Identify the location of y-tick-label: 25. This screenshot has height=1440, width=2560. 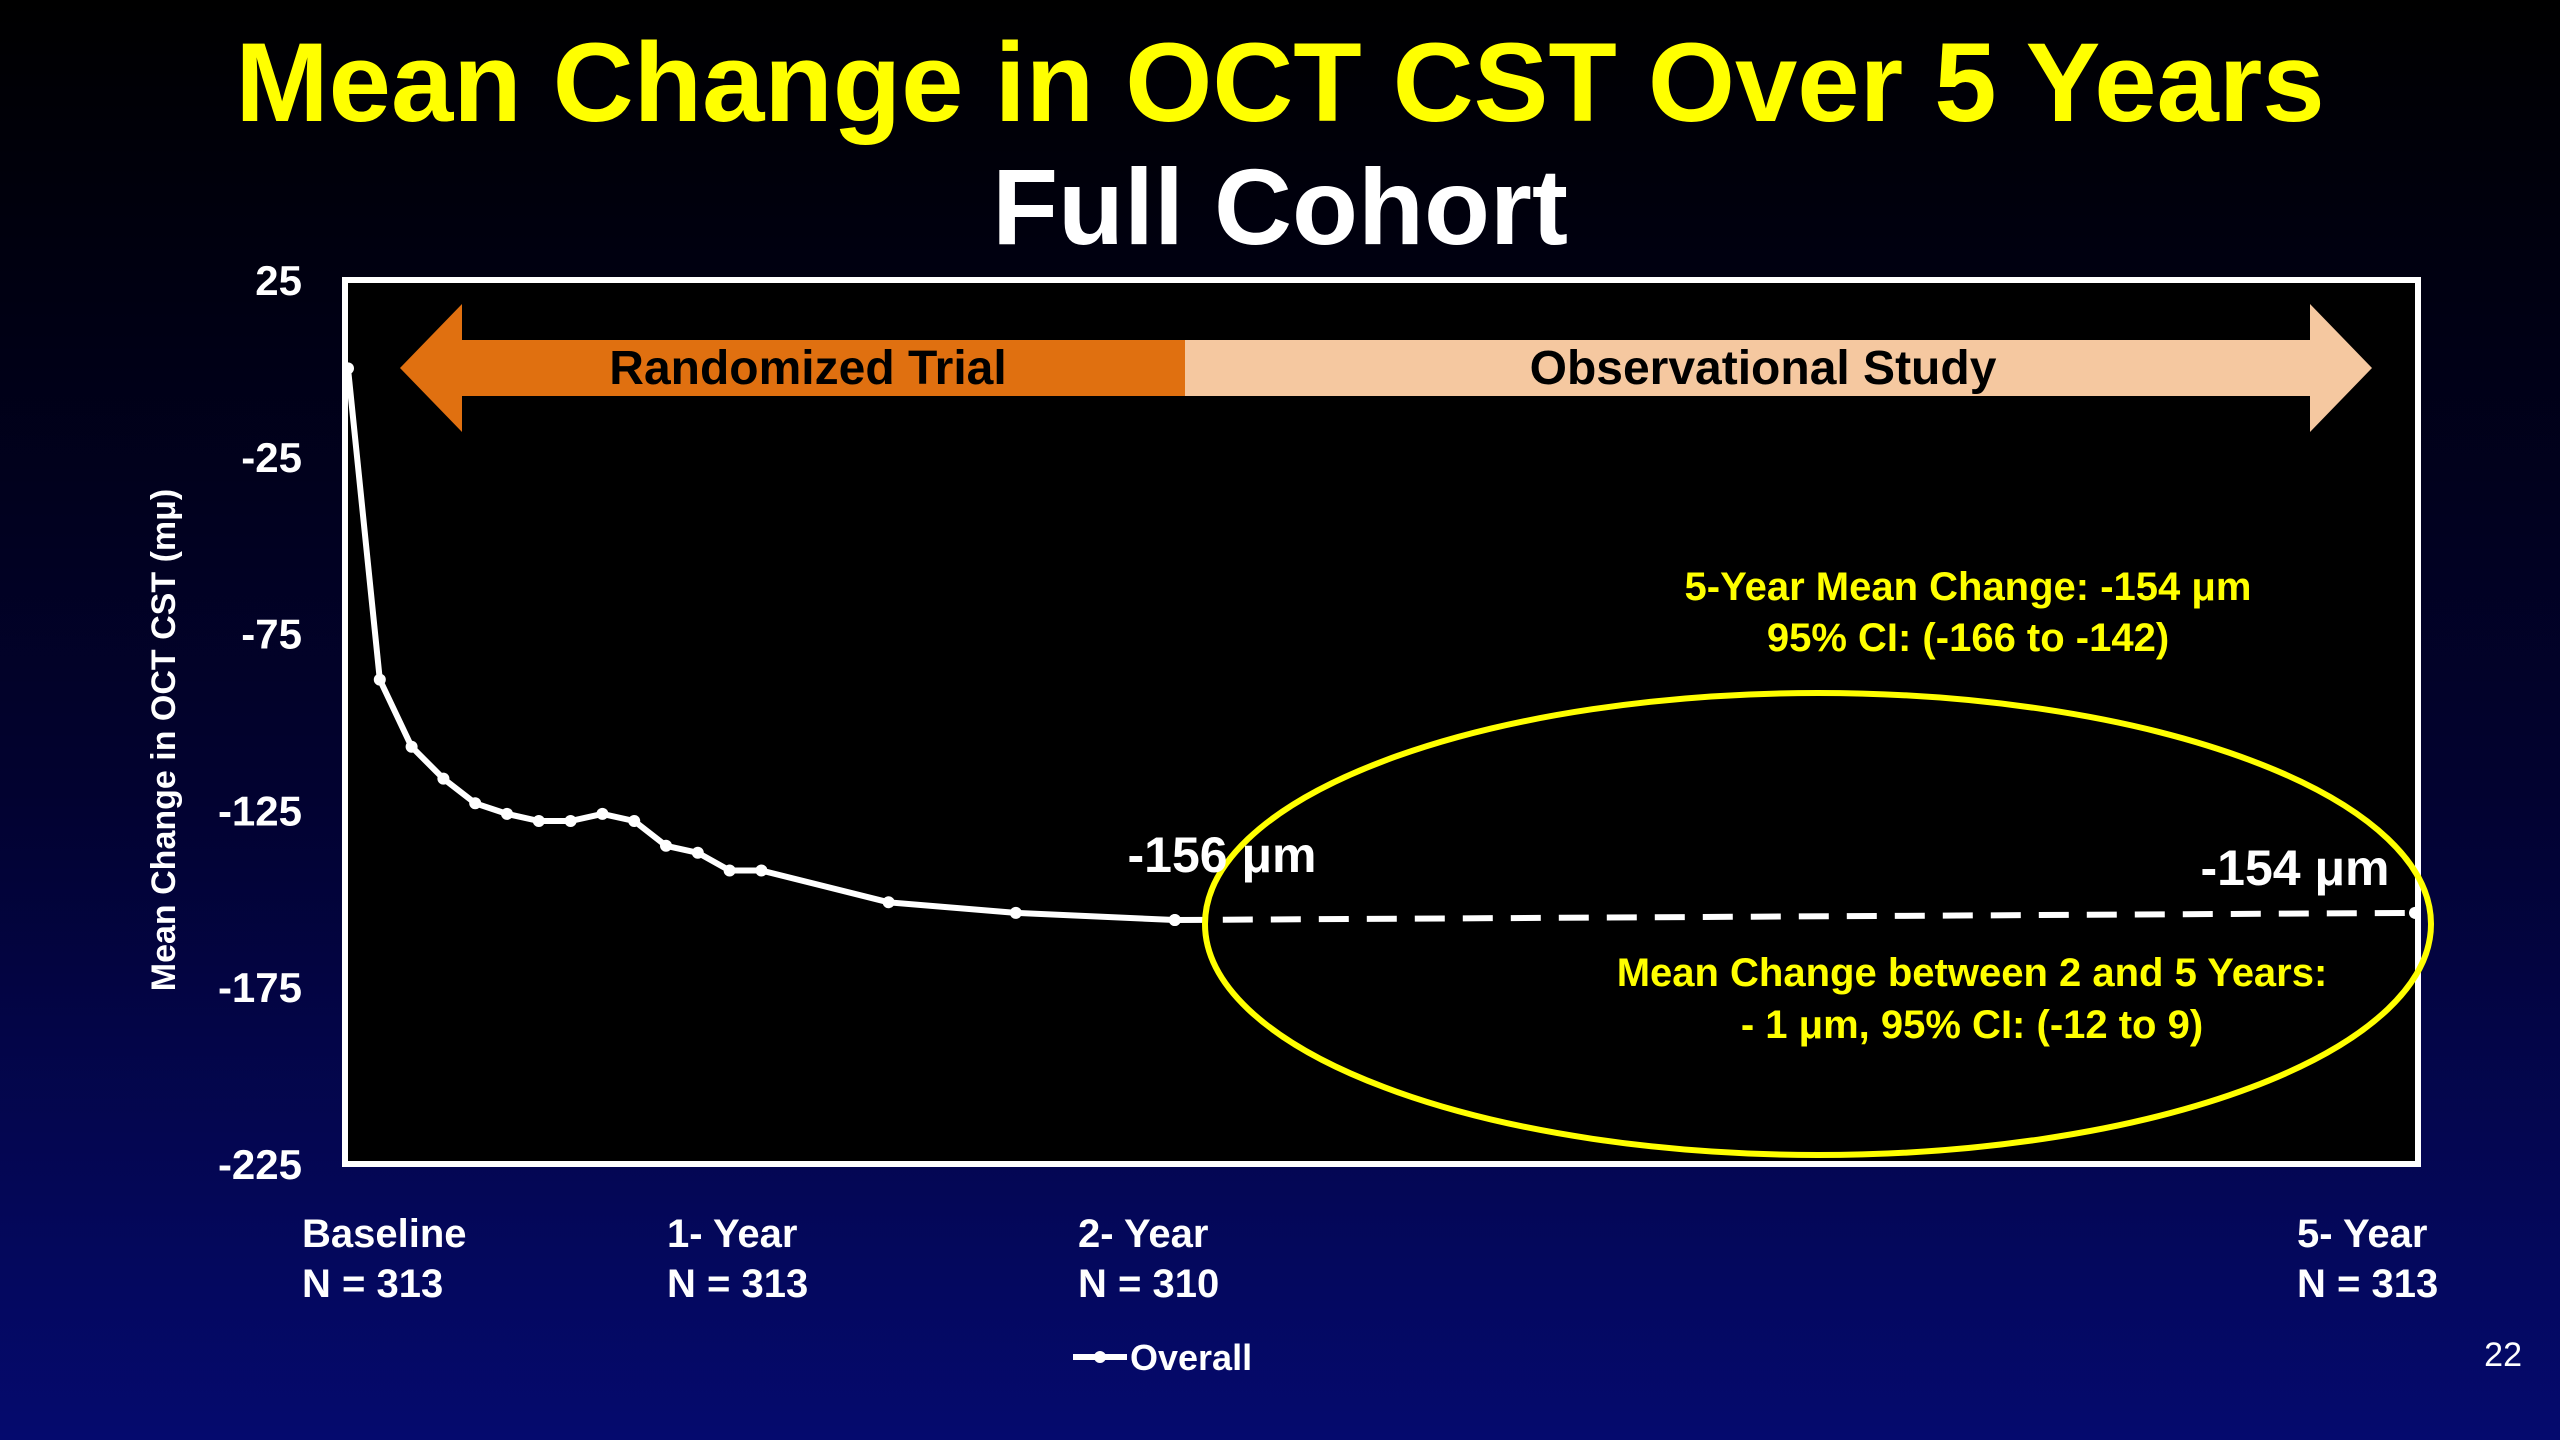
(278, 280).